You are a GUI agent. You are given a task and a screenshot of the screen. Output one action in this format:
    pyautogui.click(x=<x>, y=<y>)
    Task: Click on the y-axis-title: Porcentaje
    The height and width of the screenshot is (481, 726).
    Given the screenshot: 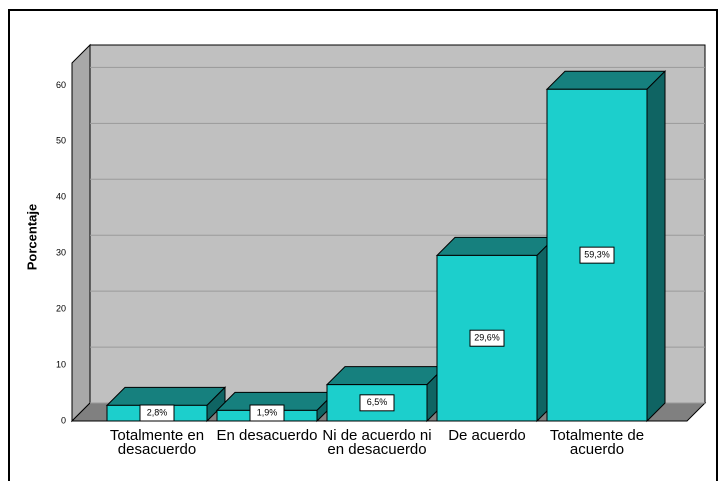 What is the action you would take?
    pyautogui.click(x=31, y=237)
    